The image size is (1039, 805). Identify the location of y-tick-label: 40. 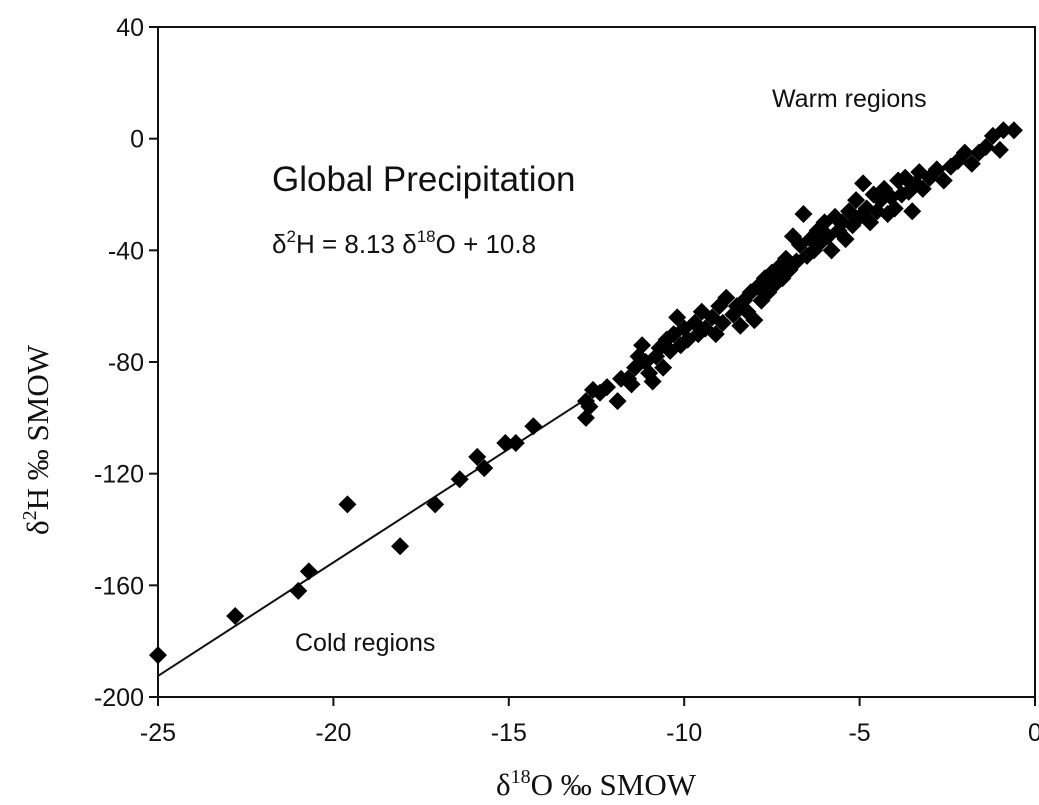
(130, 28).